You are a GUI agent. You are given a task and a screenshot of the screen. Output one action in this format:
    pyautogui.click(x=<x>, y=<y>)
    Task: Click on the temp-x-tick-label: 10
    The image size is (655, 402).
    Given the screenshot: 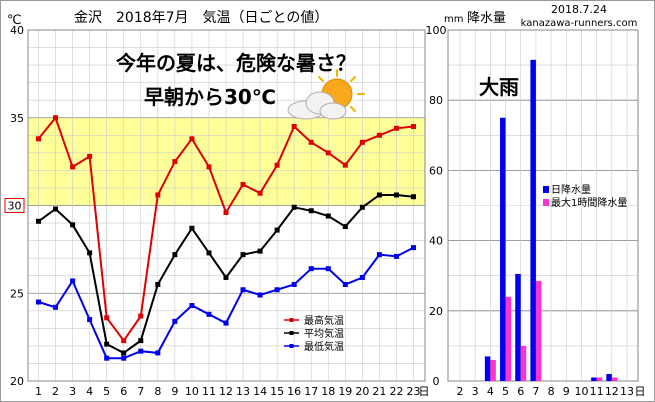 What is the action you would take?
    pyautogui.click(x=192, y=391)
    